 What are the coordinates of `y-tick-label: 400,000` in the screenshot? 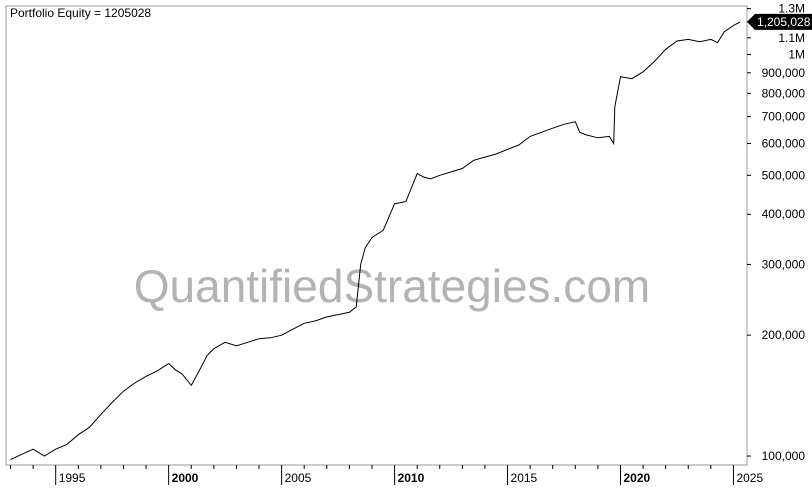 It's located at (784, 214).